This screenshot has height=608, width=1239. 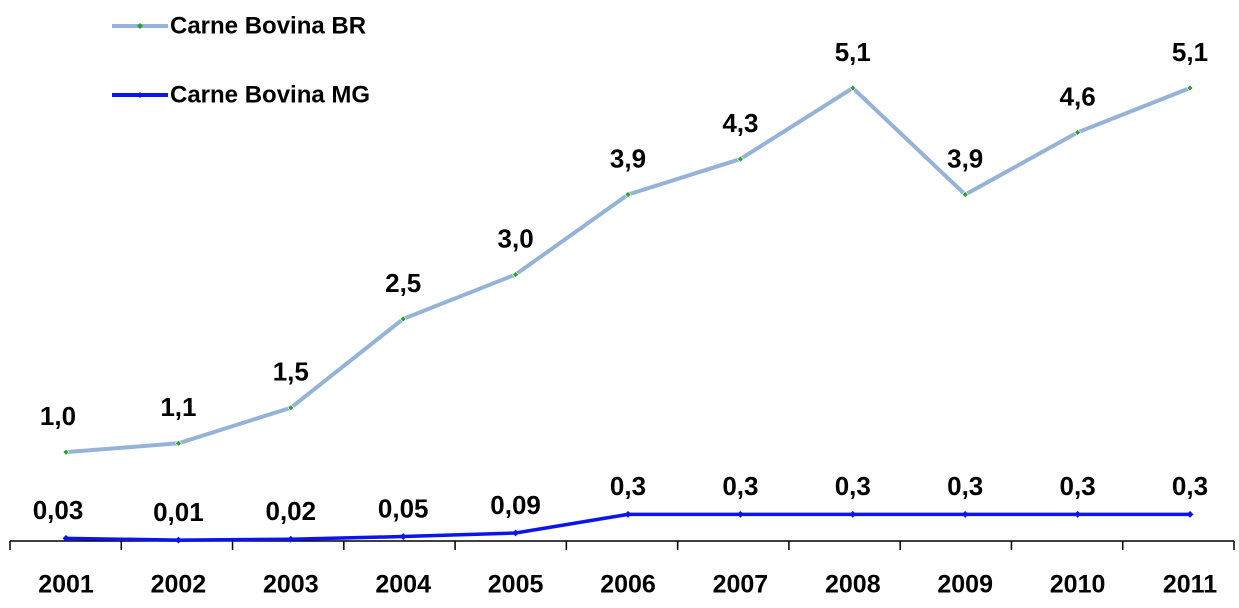 I want to click on x-tick-label: 2003, so click(x=291, y=585).